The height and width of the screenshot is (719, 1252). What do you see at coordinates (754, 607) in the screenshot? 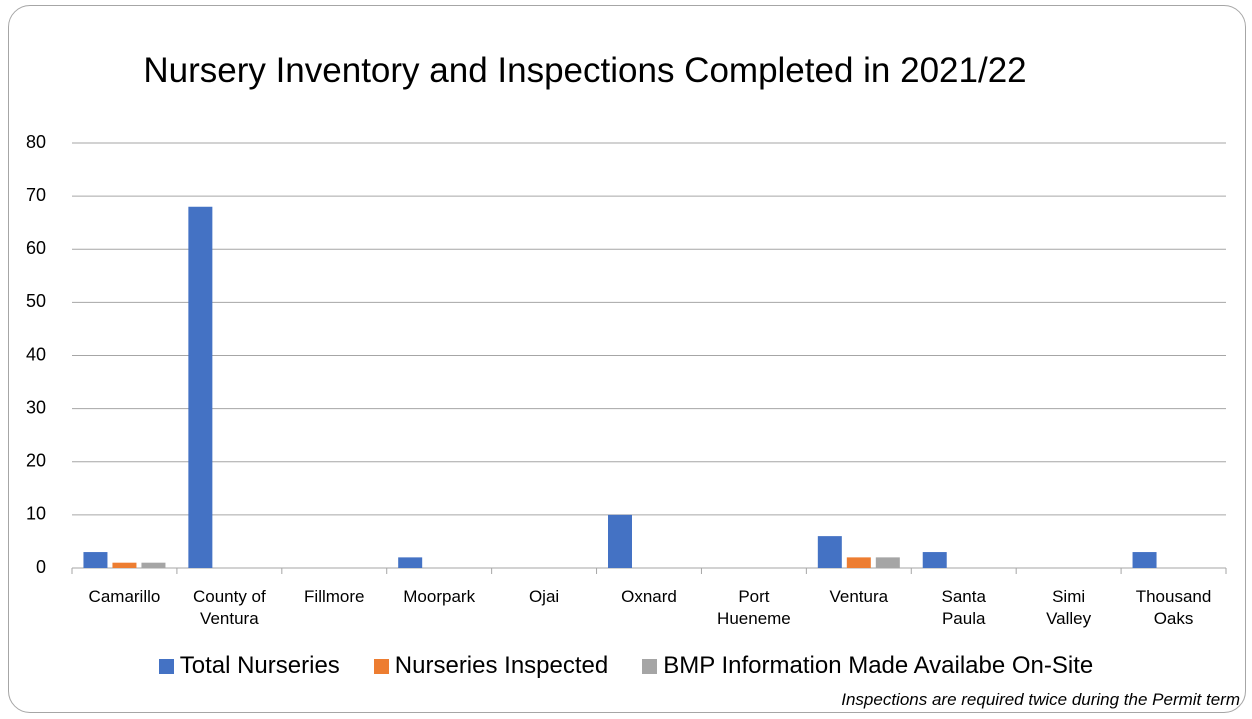
I see `x-tick-label: Port Hueneme` at bounding box center [754, 607].